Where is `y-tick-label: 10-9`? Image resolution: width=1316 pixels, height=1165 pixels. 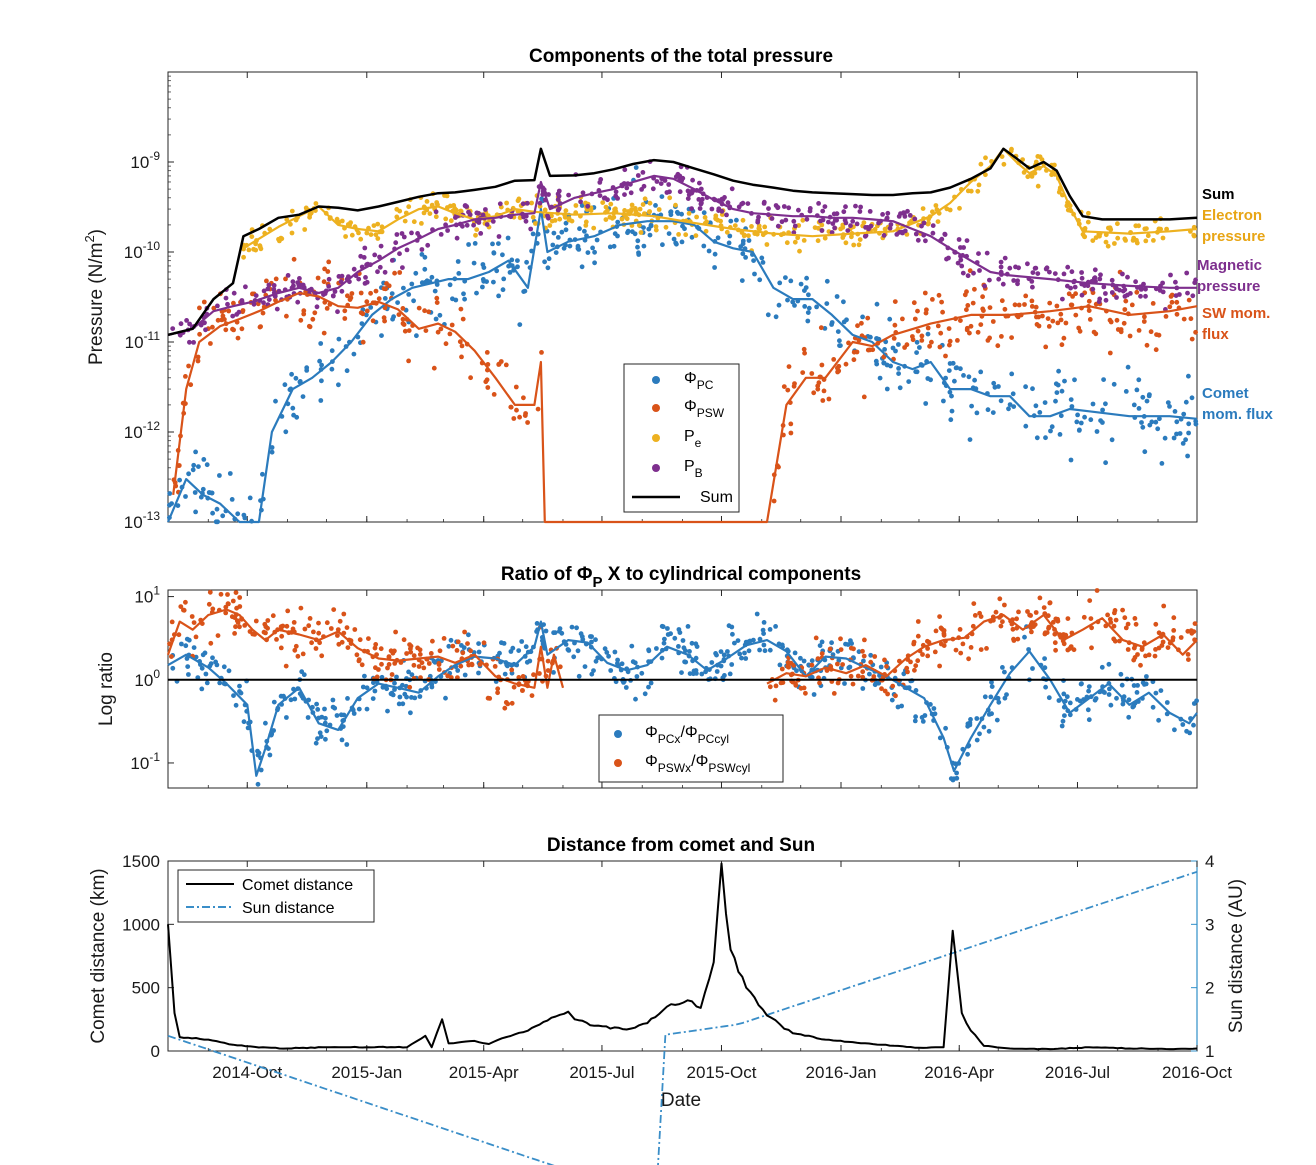 y-tick-label: 10-9 is located at coordinates (145, 160).